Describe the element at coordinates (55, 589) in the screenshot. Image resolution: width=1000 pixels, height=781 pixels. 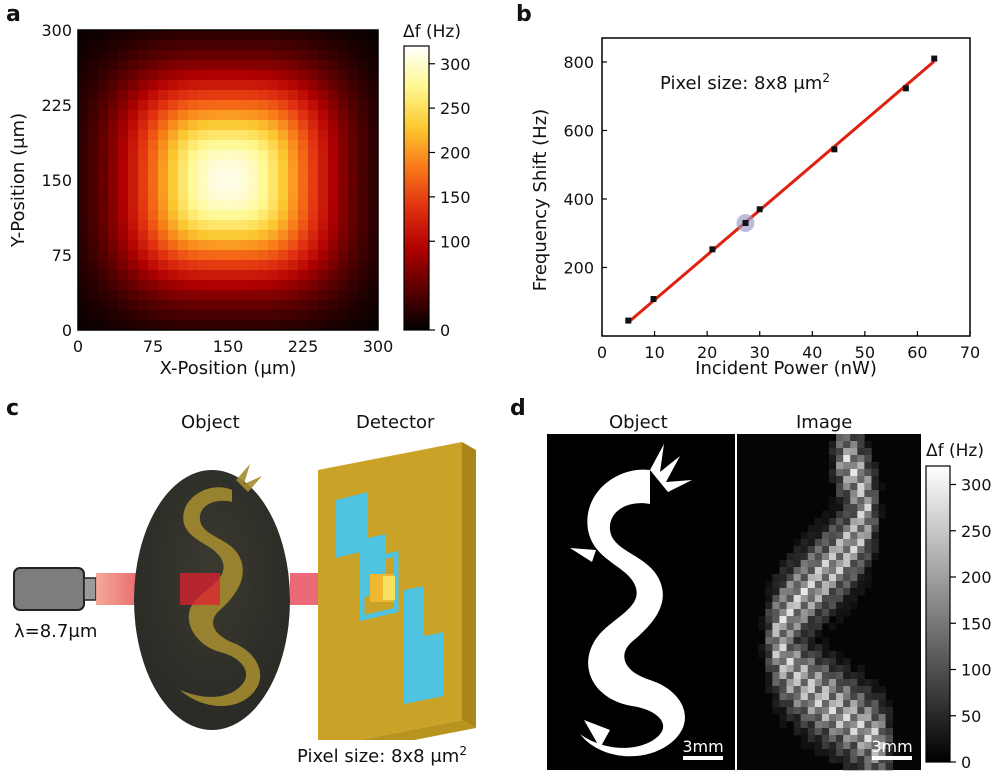
I see `laser-source-icon` at that location.